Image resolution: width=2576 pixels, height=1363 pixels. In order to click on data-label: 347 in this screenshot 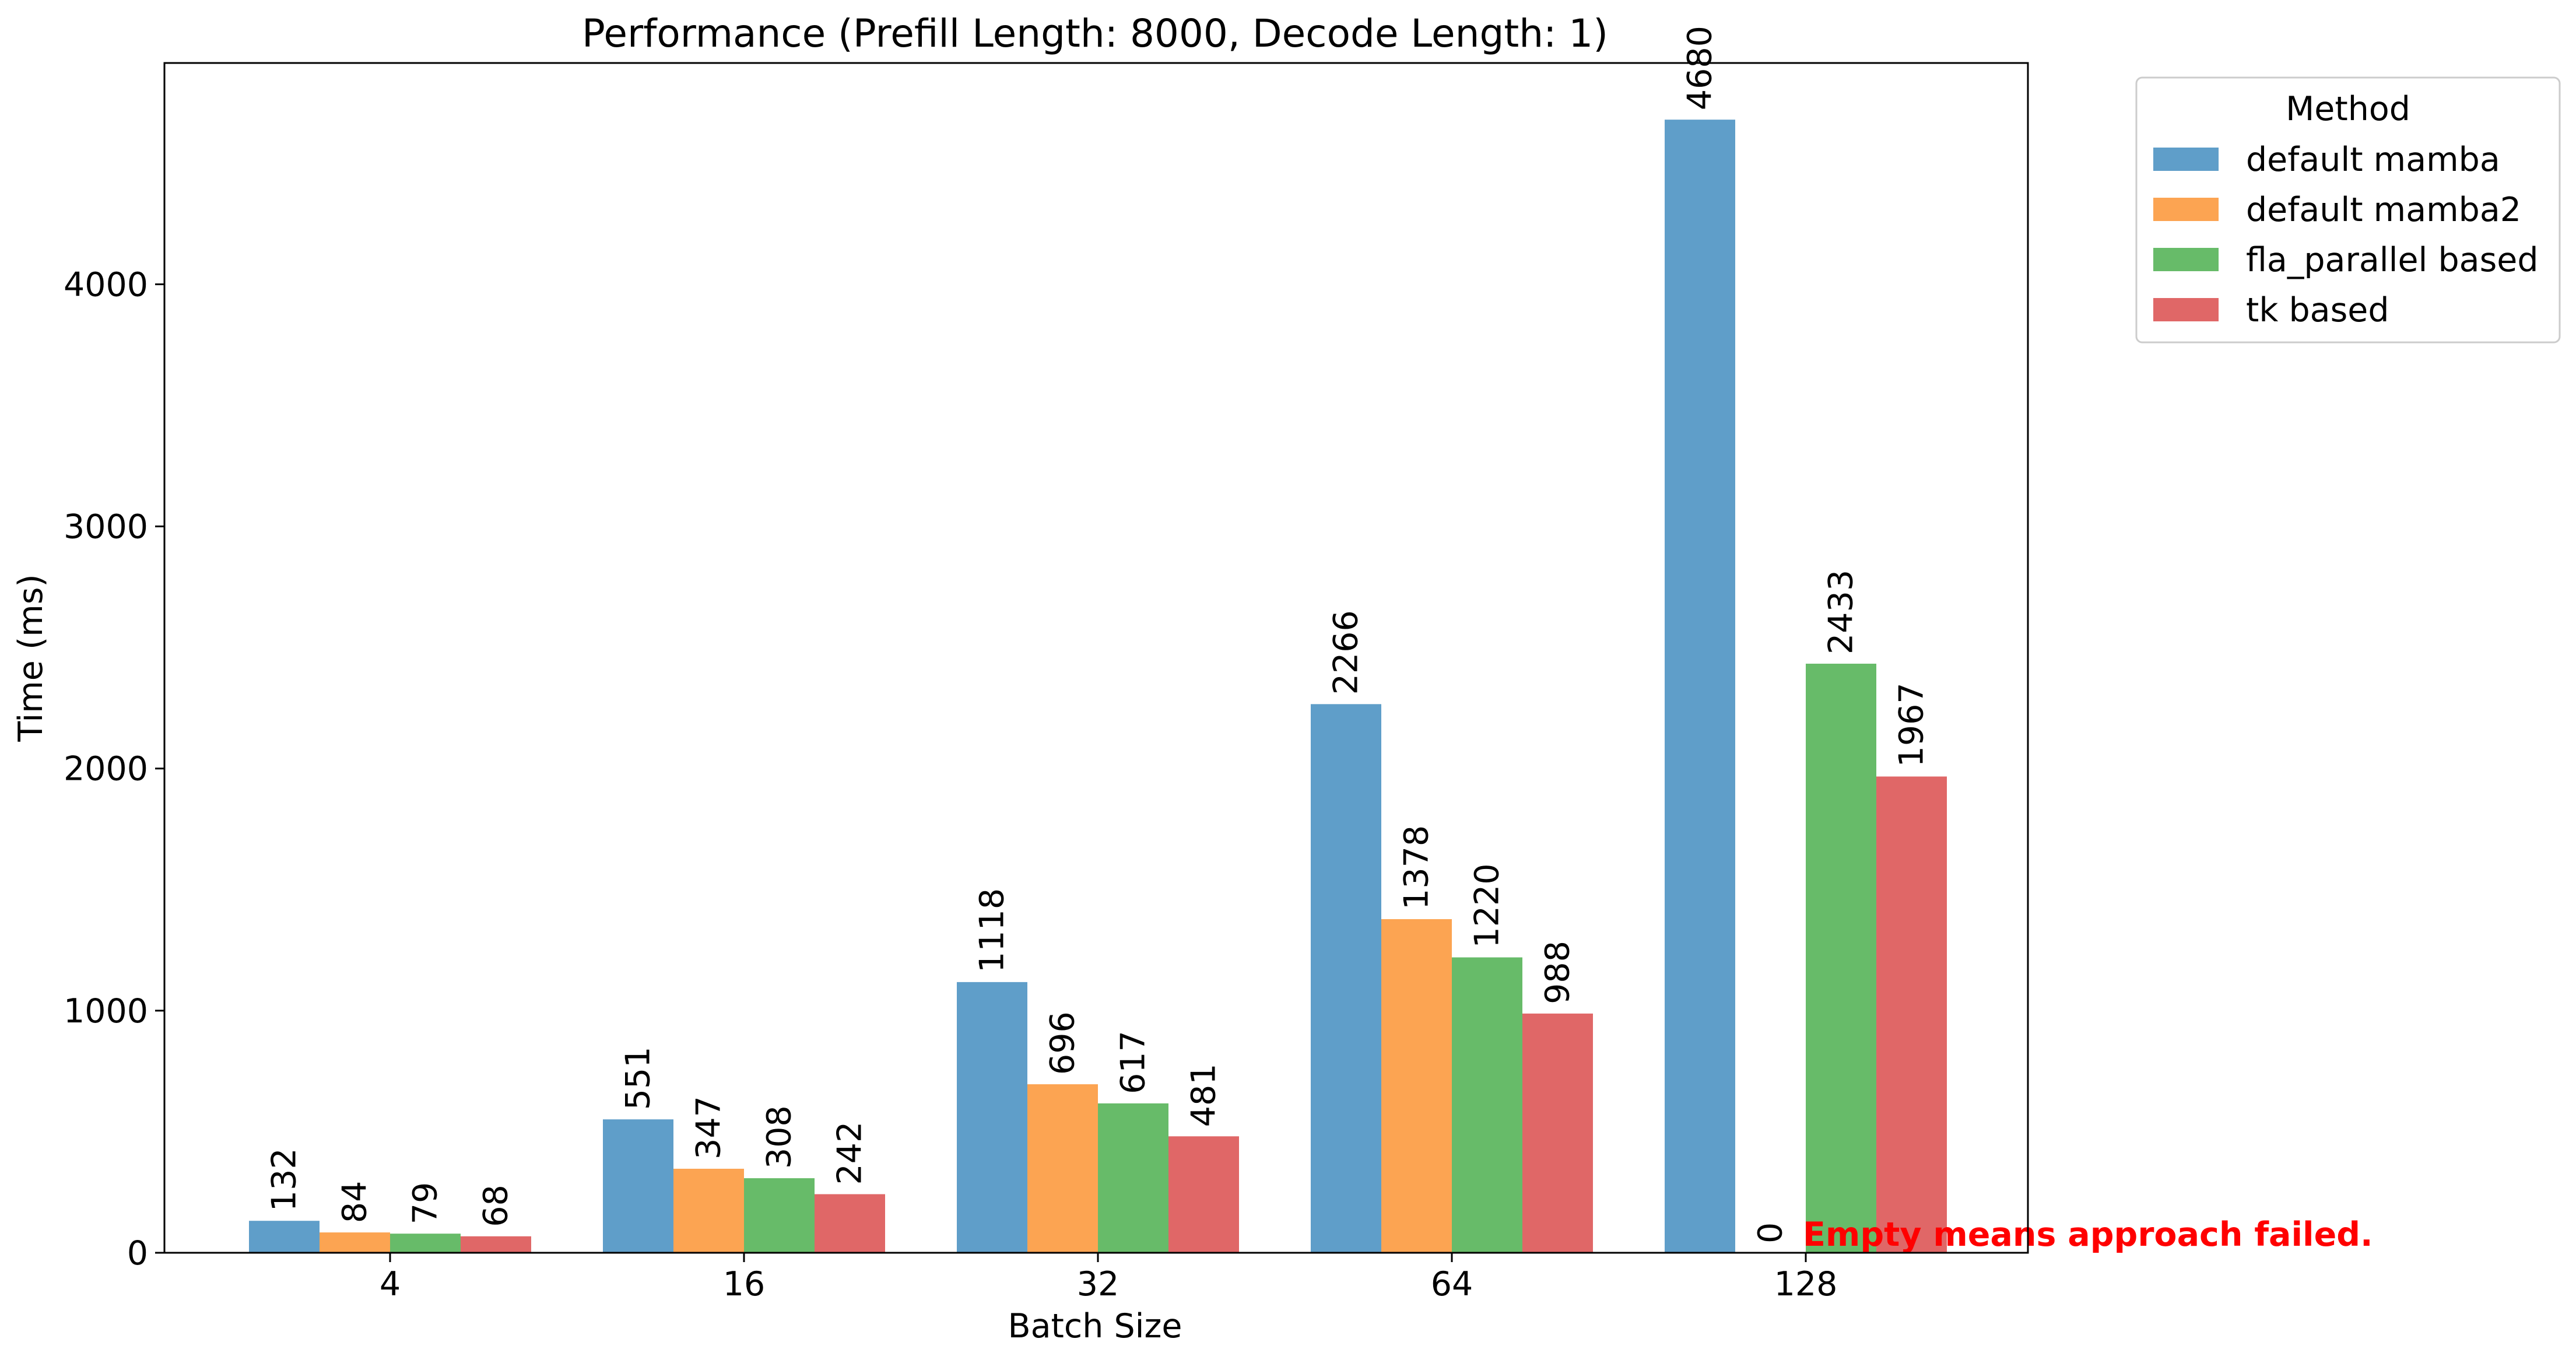, I will do `click(709, 1127)`.